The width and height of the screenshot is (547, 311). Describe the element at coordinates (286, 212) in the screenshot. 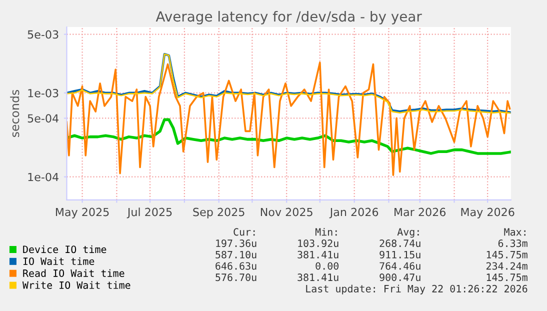

I see `x-tick-label: Nov 2025` at that location.